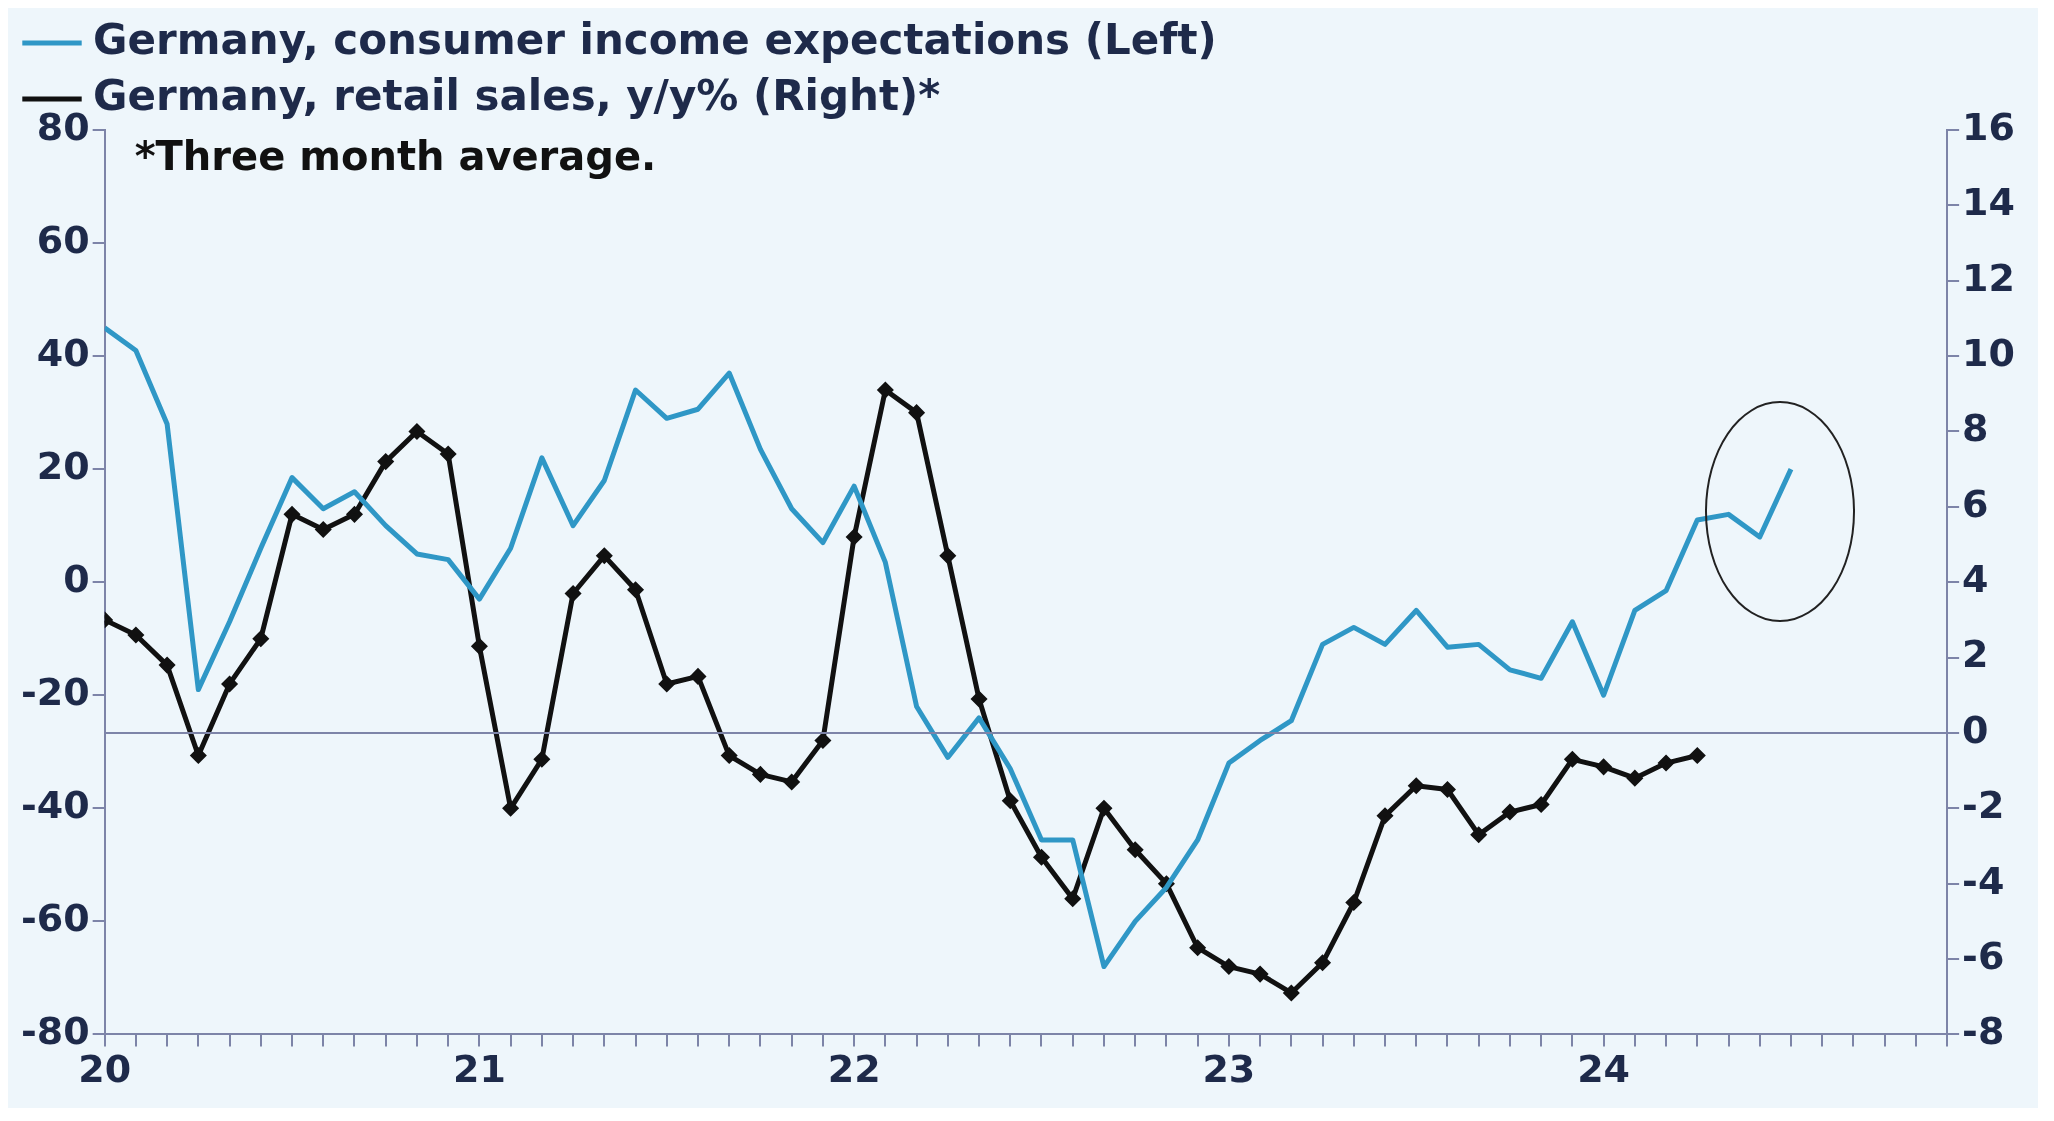 The width and height of the screenshot is (2054, 1121). Describe the element at coordinates (63, 466) in the screenshot. I see `y-tick-label: 20` at that location.